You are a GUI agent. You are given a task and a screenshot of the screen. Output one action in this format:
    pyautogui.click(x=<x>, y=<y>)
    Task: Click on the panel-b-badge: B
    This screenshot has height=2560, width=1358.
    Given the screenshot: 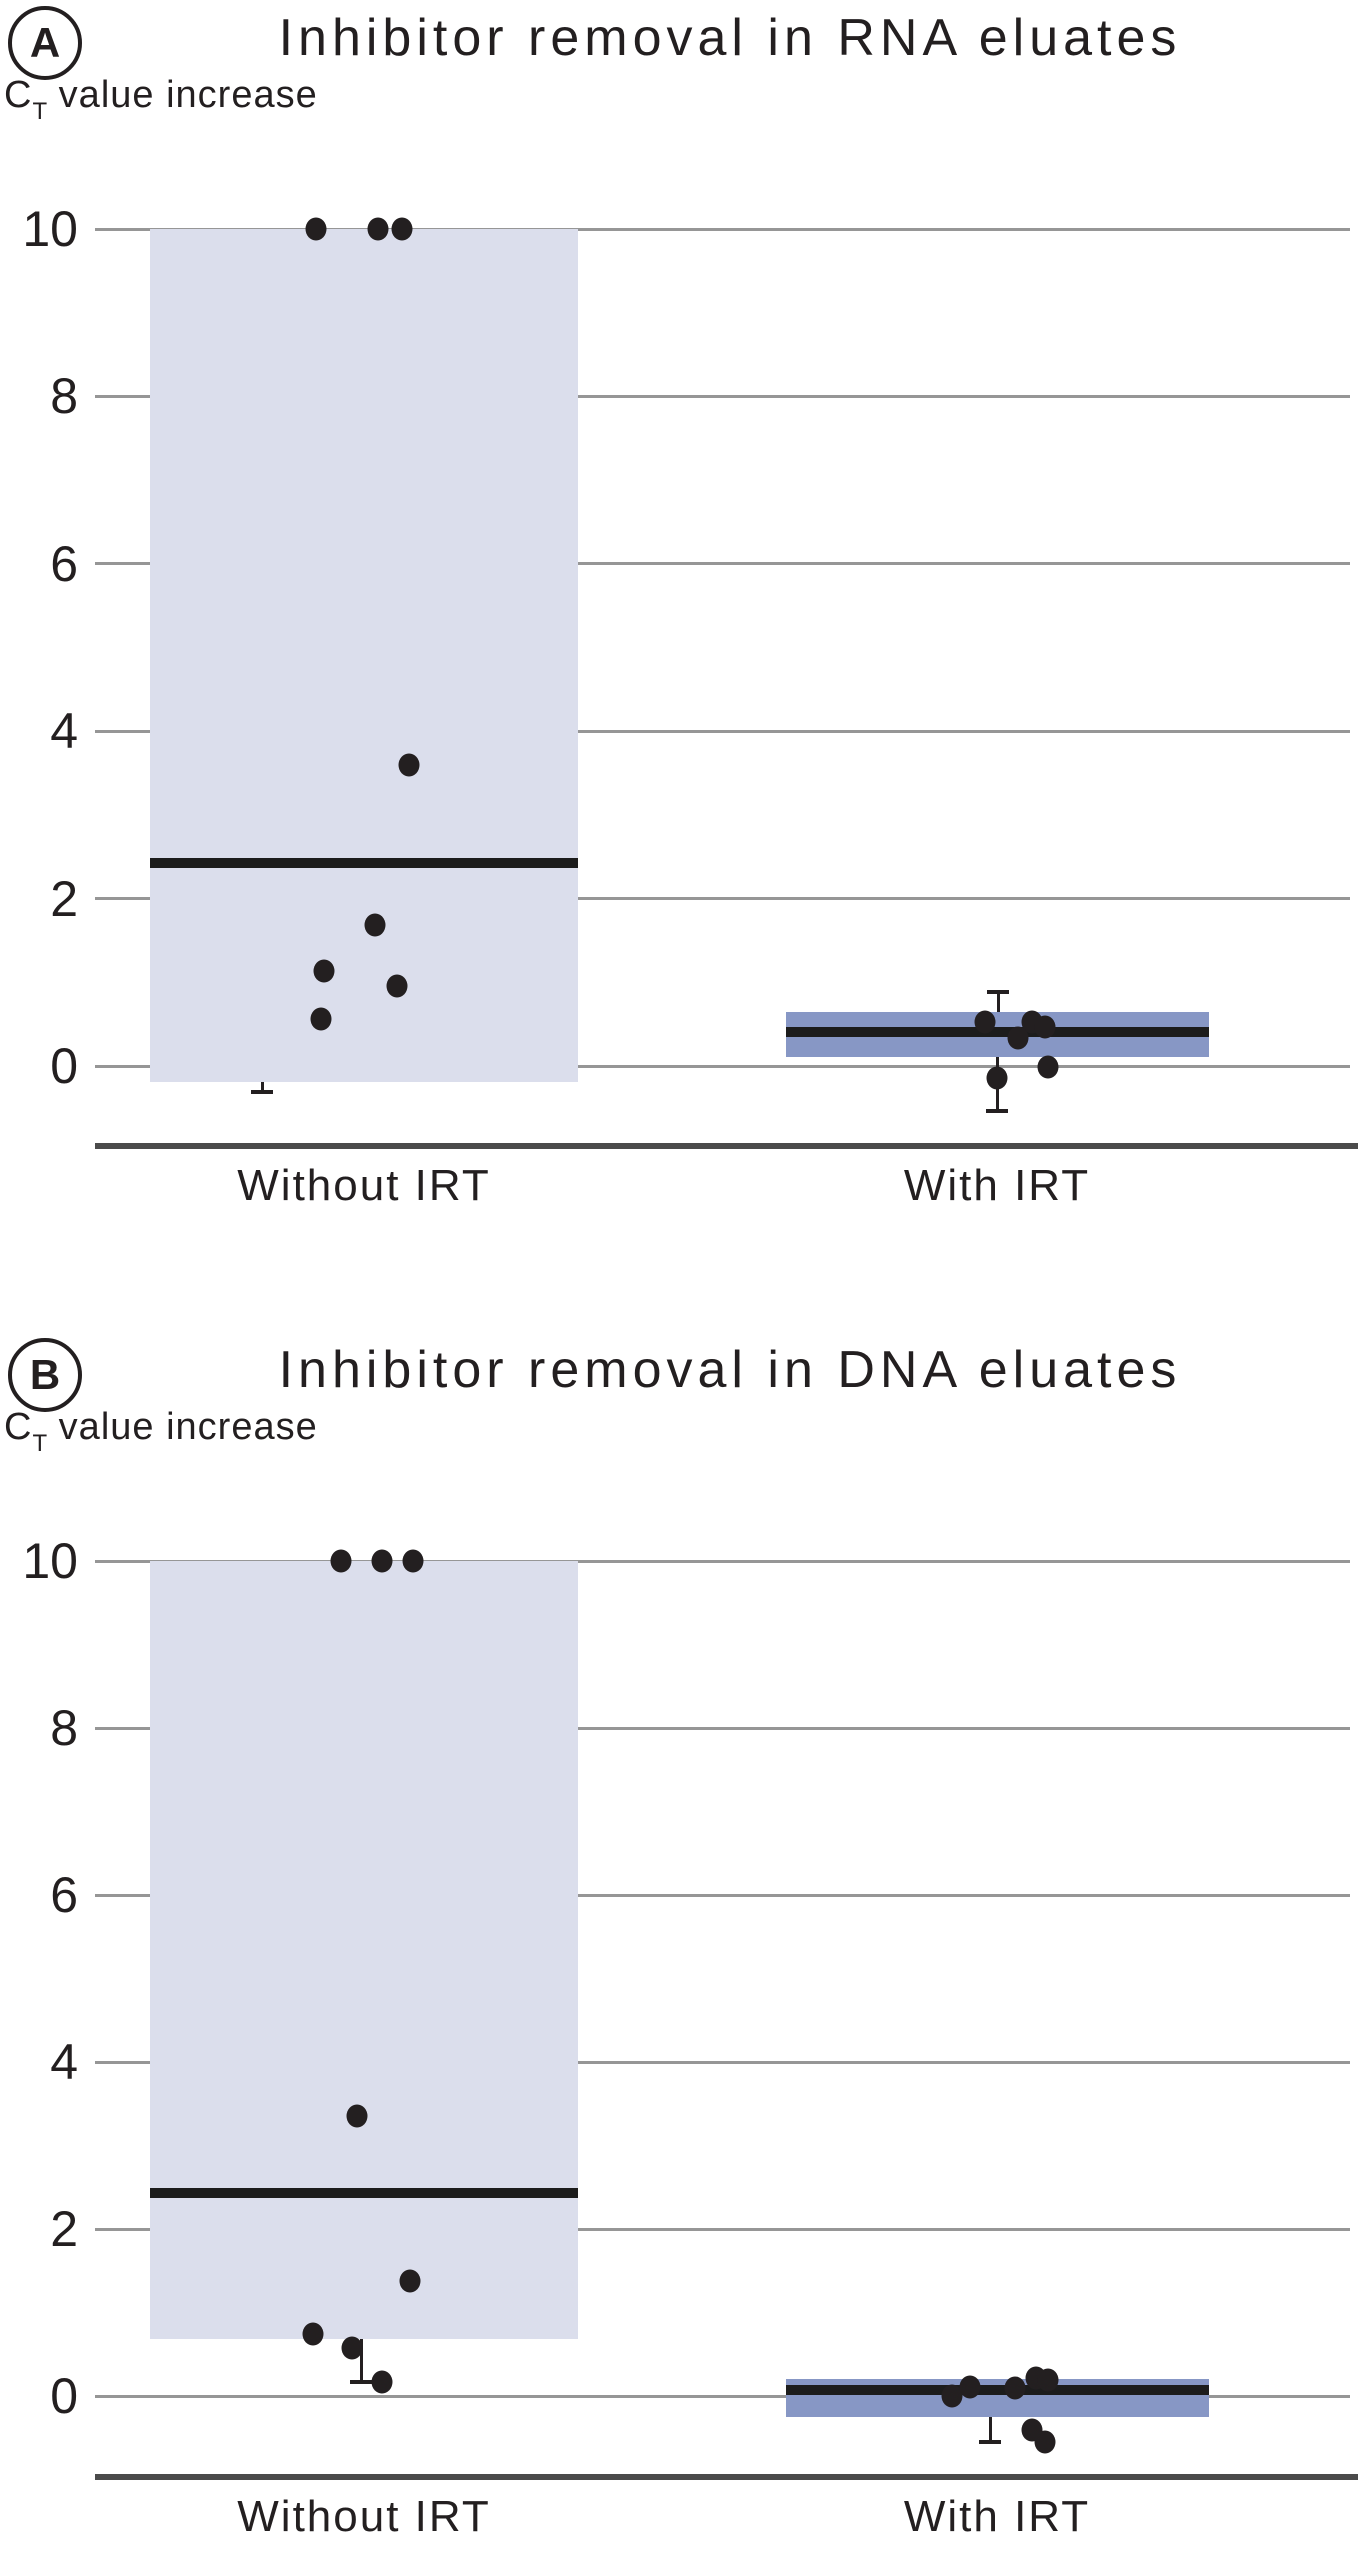 What is the action you would take?
    pyautogui.click(x=45, y=1375)
    